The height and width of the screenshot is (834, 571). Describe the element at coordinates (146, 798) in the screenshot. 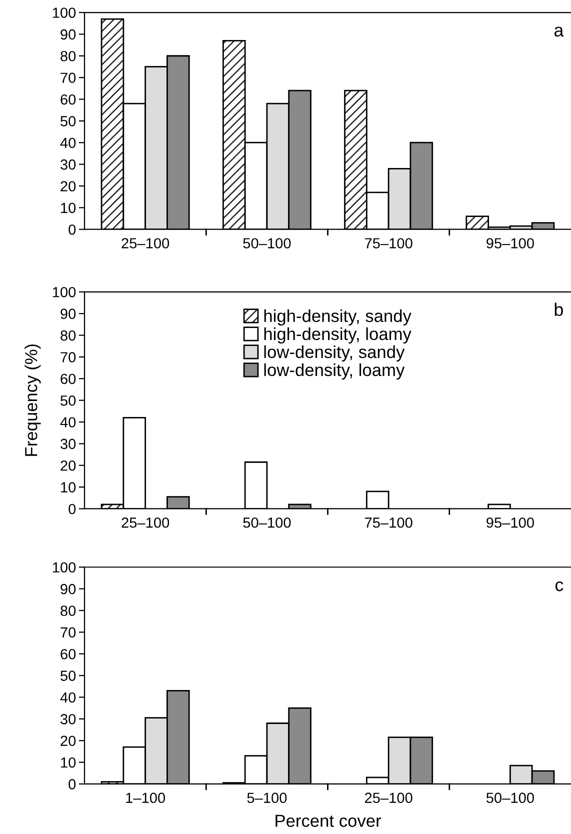

I see `x-tick-label: 1–100` at that location.